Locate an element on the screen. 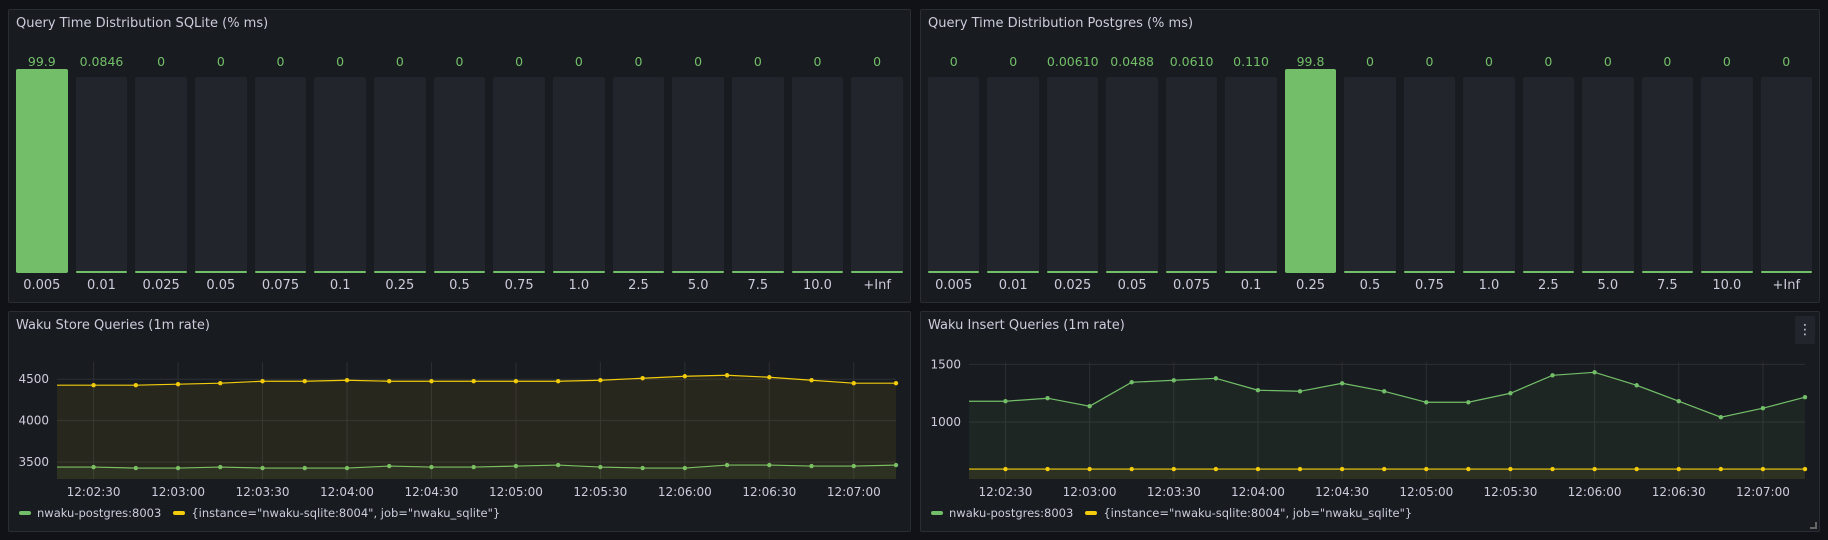 This screenshot has width=1828, height=540. panel-menu-button: ⋮ is located at coordinates (1805, 330).